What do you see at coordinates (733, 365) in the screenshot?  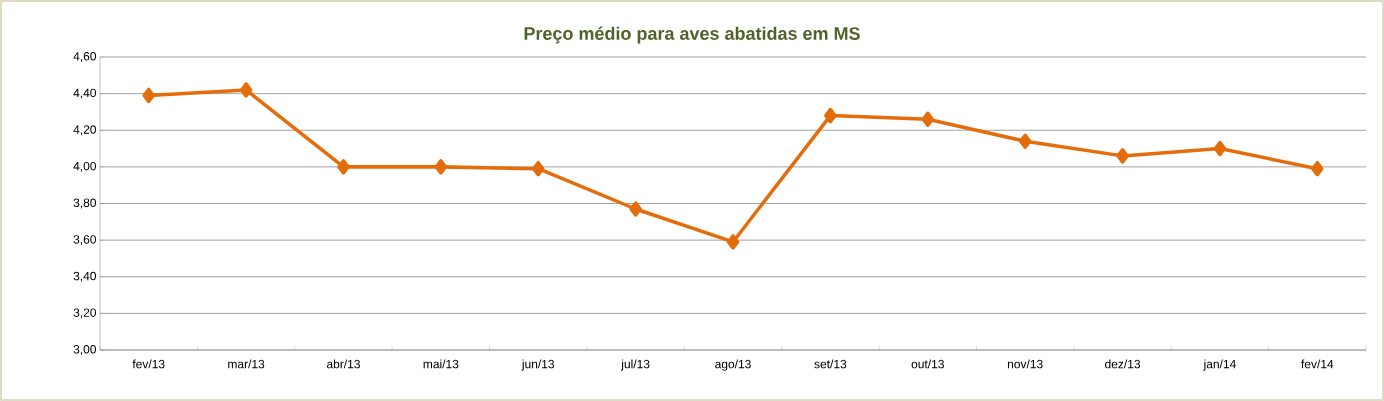 I see `x-tick-label: ago/13` at bounding box center [733, 365].